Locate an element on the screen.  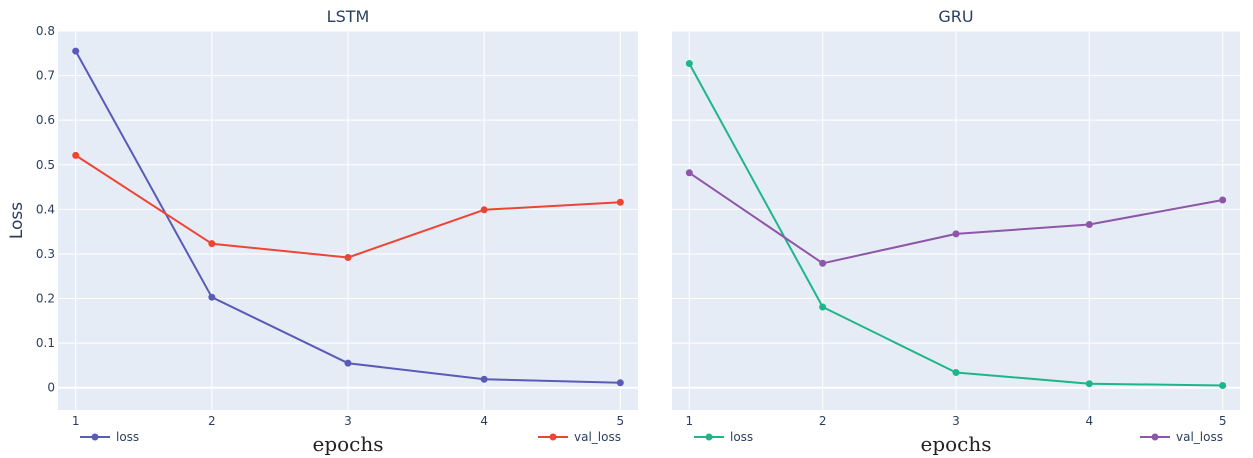
y-tick-label: 0.6 is located at coordinates (45, 120).